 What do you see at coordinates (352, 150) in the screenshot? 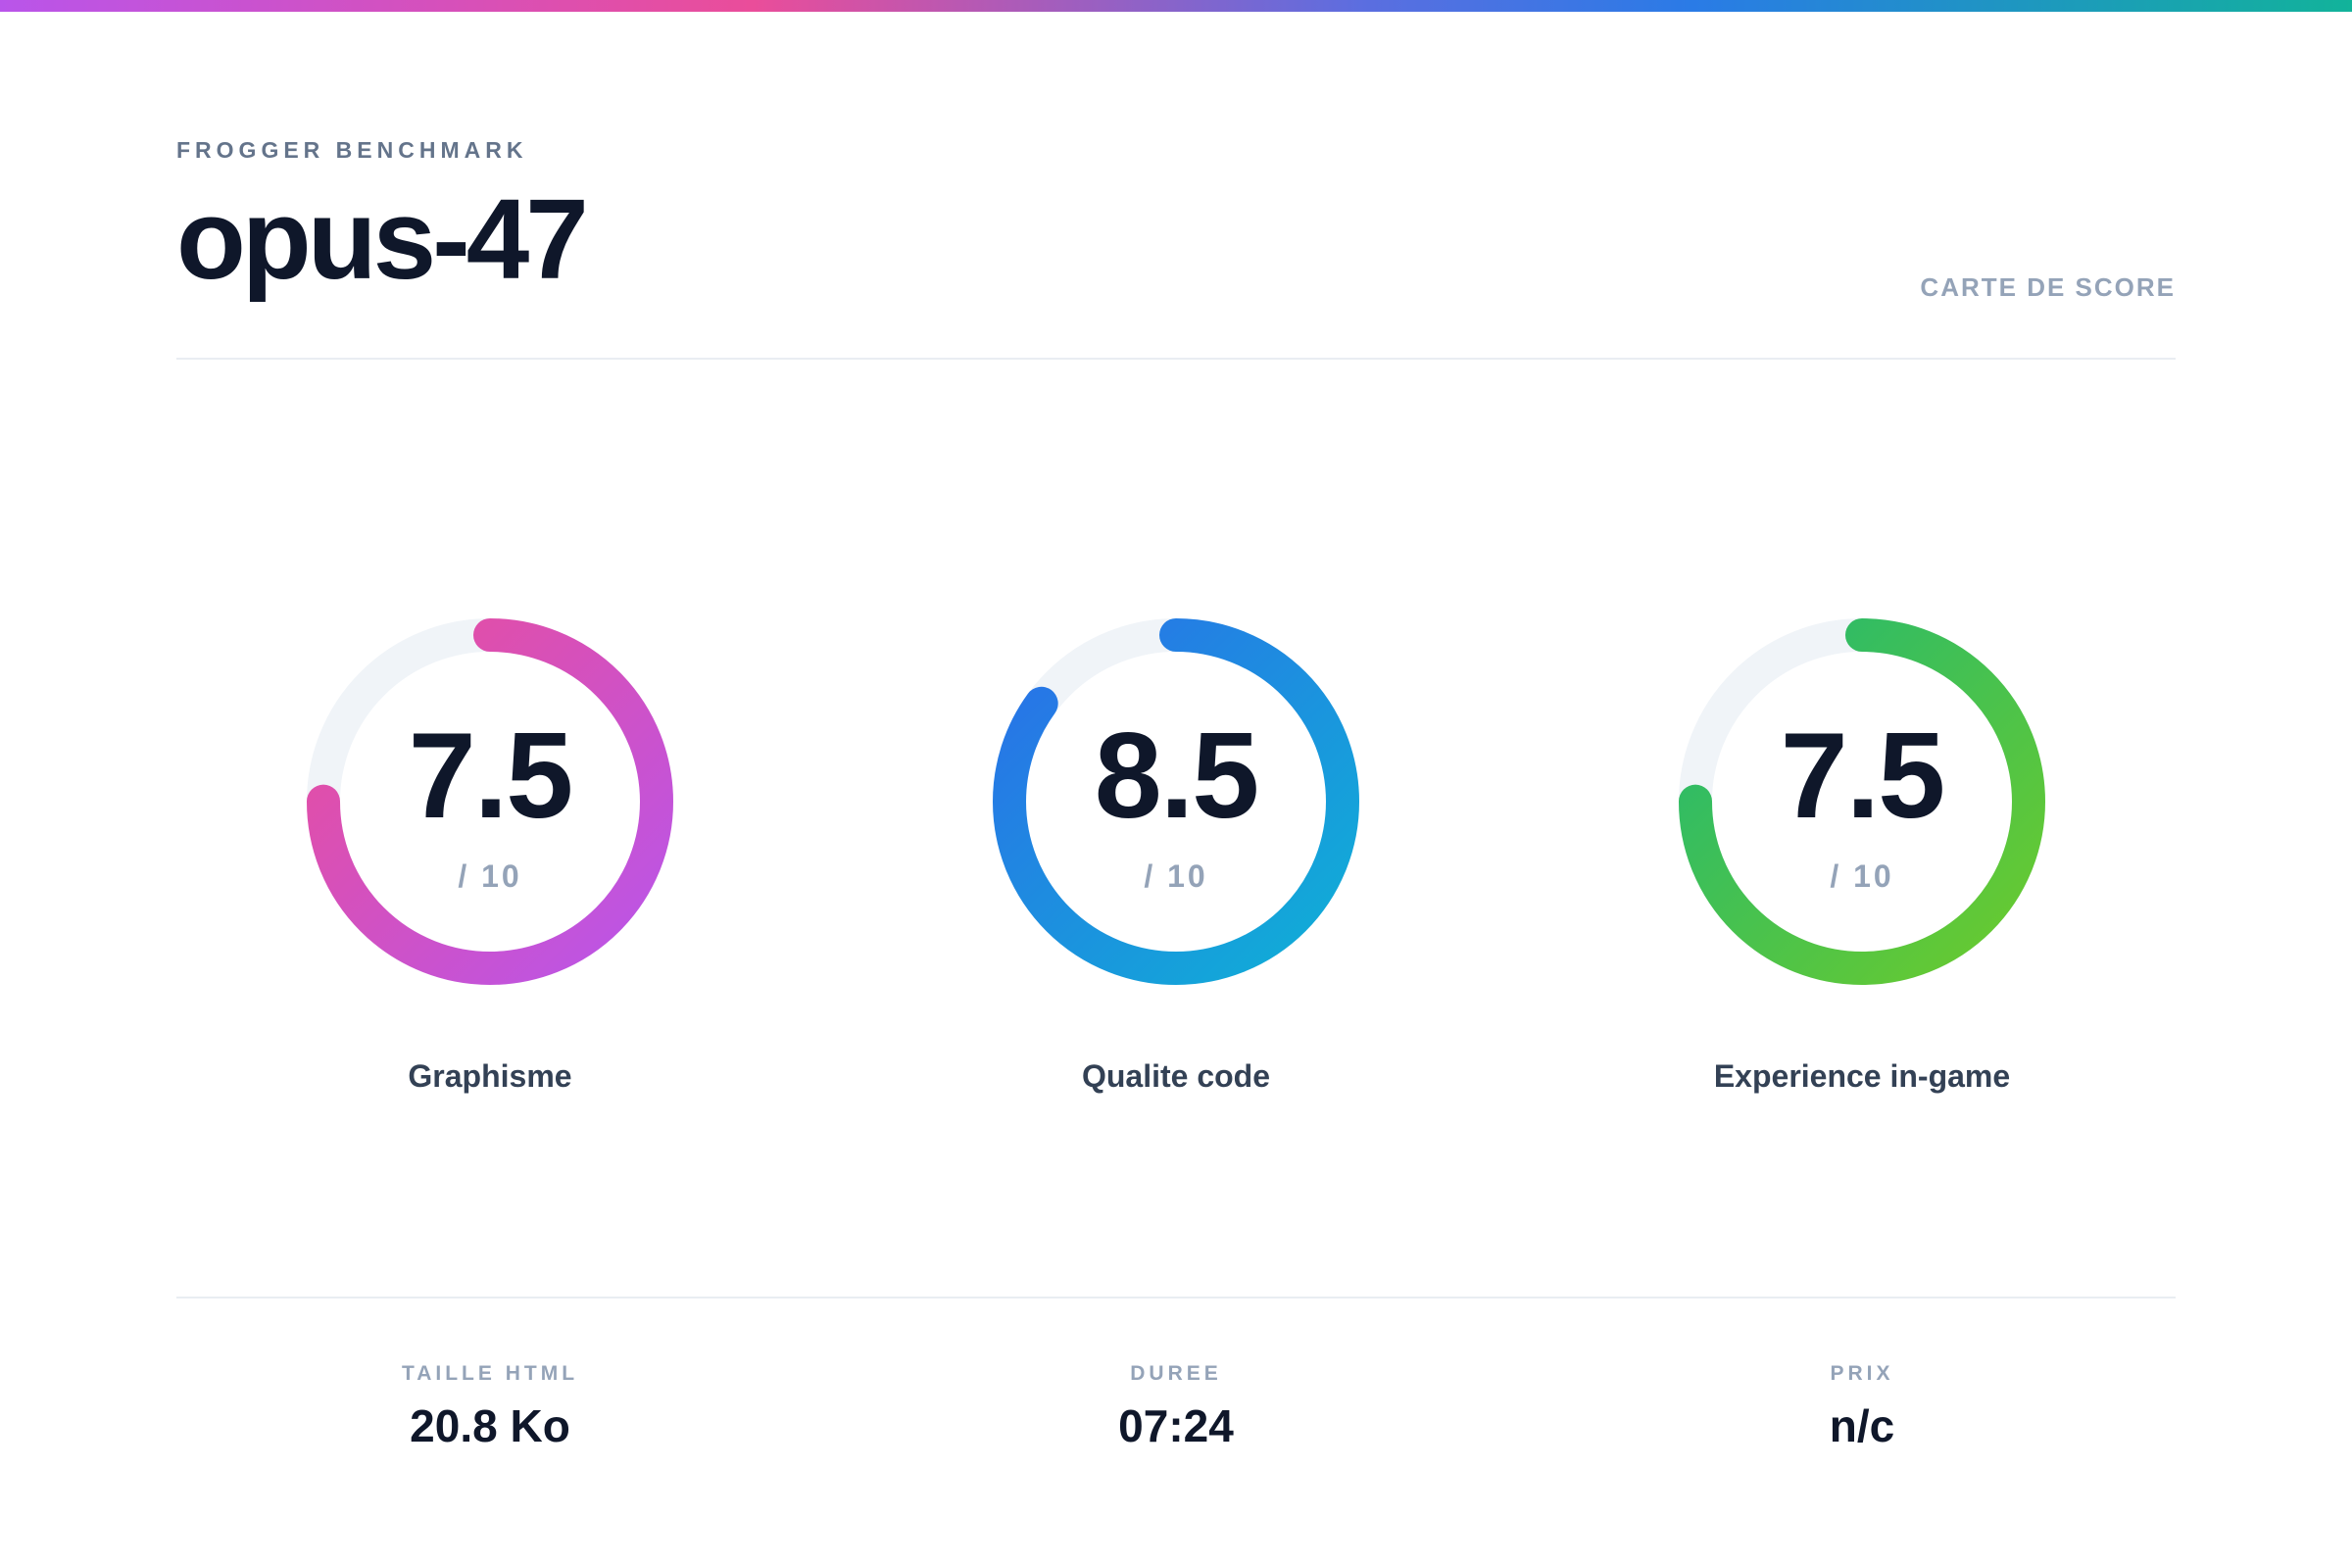
I see `benchmark-eyebrow: FROGGER BENCHMARK` at bounding box center [352, 150].